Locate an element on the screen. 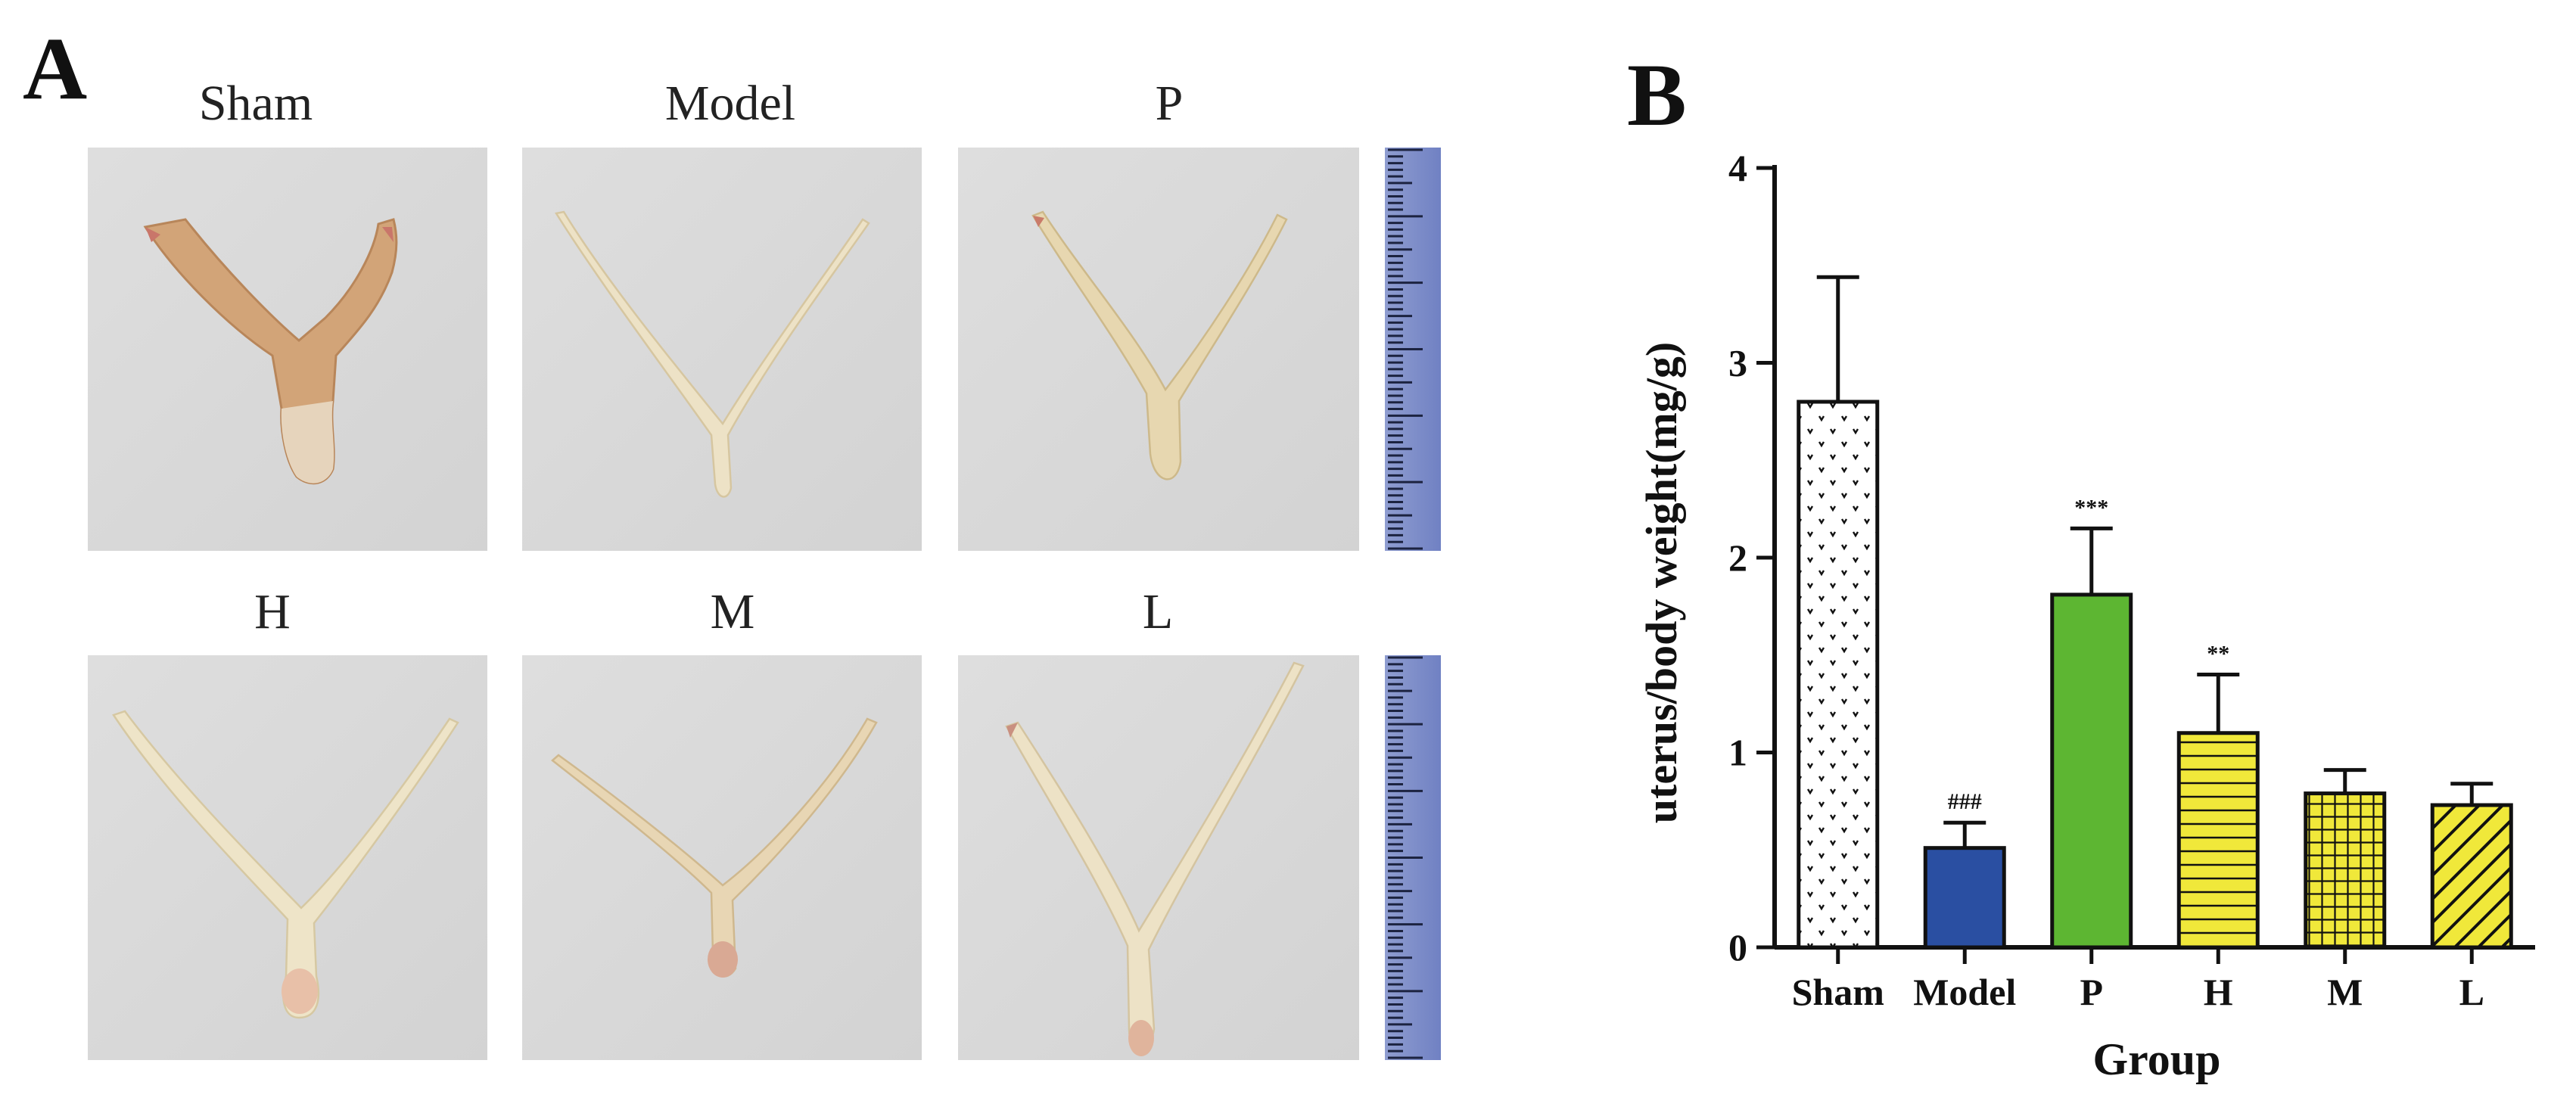 The width and height of the screenshot is (2576, 1110). photo-label-model: Model is located at coordinates (730, 104).